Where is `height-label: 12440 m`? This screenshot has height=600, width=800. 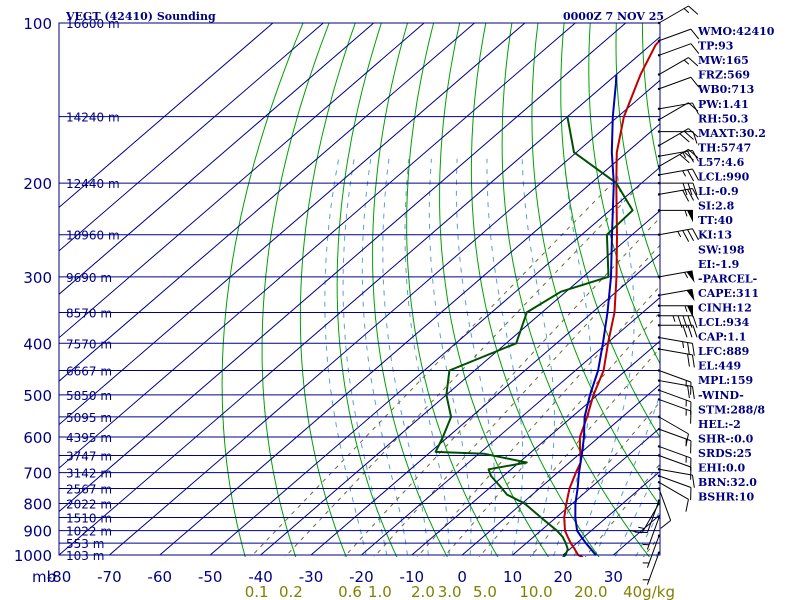
height-label: 12440 m is located at coordinates (93, 184).